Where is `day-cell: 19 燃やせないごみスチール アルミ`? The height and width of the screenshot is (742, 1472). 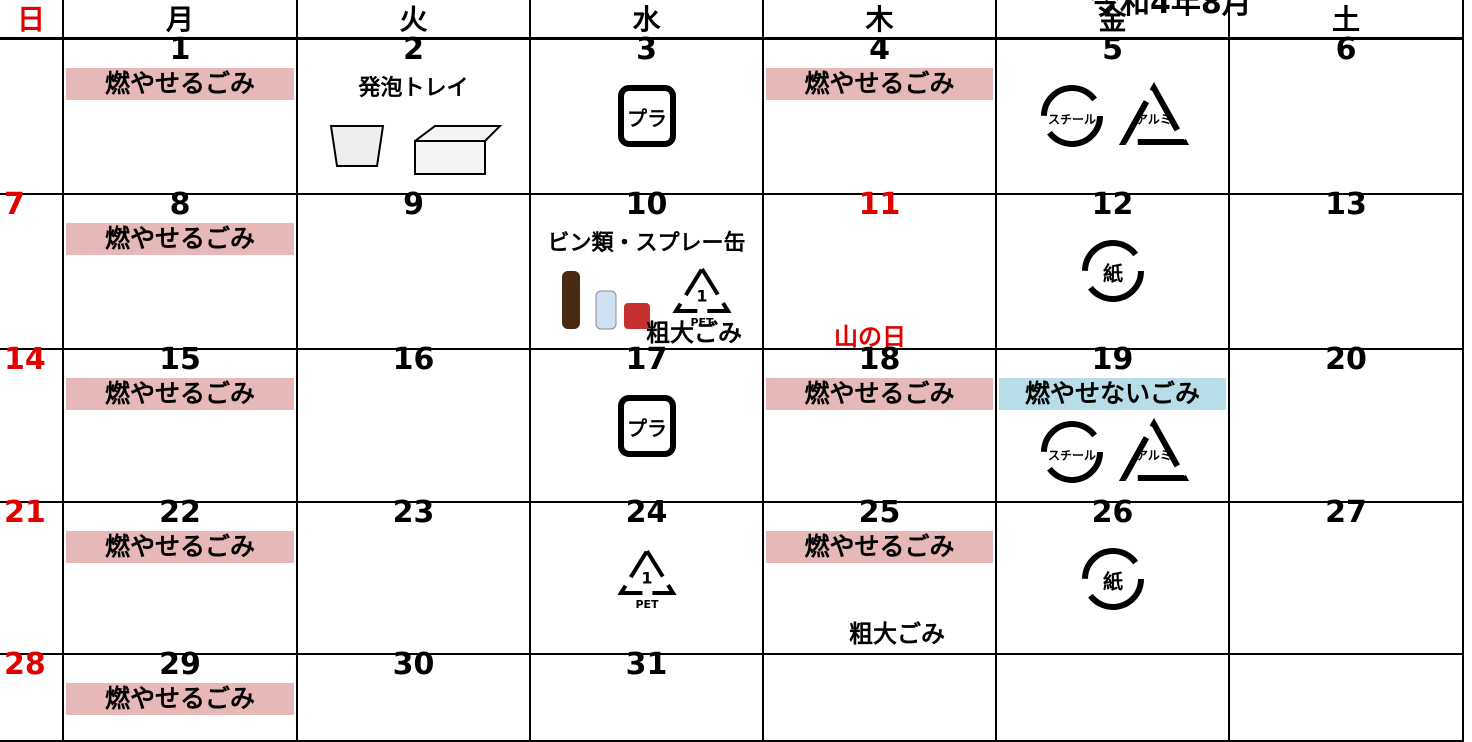
day-cell: 19 燃やせないごみスチール アルミ is located at coordinates (1113, 423).